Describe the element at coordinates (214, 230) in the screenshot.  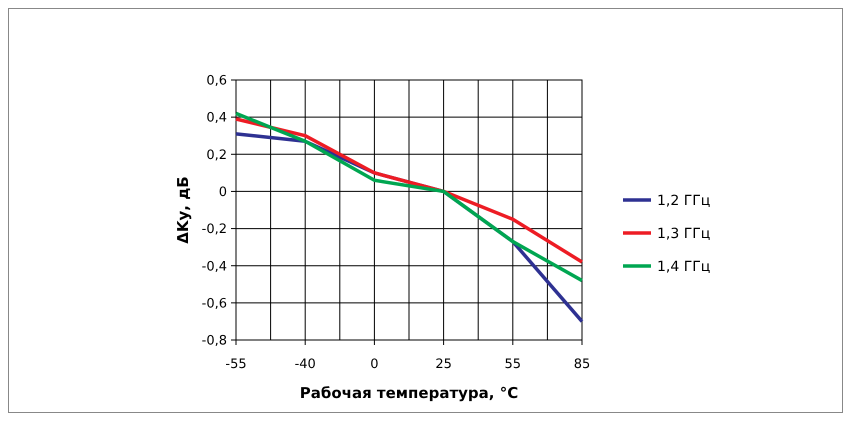
I see `y-tick-label: -0,2` at that location.